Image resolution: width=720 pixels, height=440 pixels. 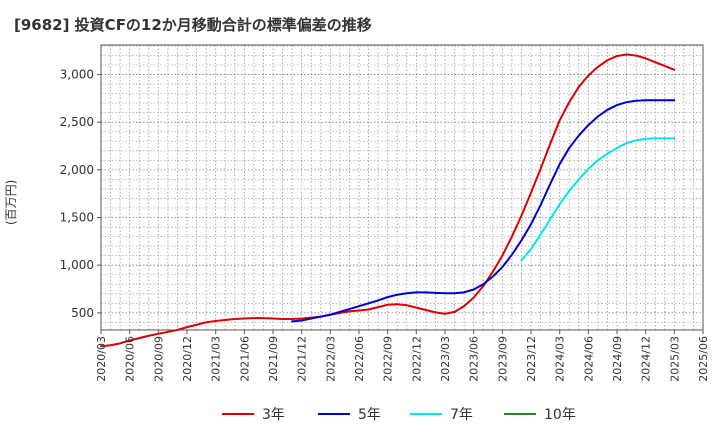 I want to click on x-tick-label: 2024/06, so click(x=588, y=359).